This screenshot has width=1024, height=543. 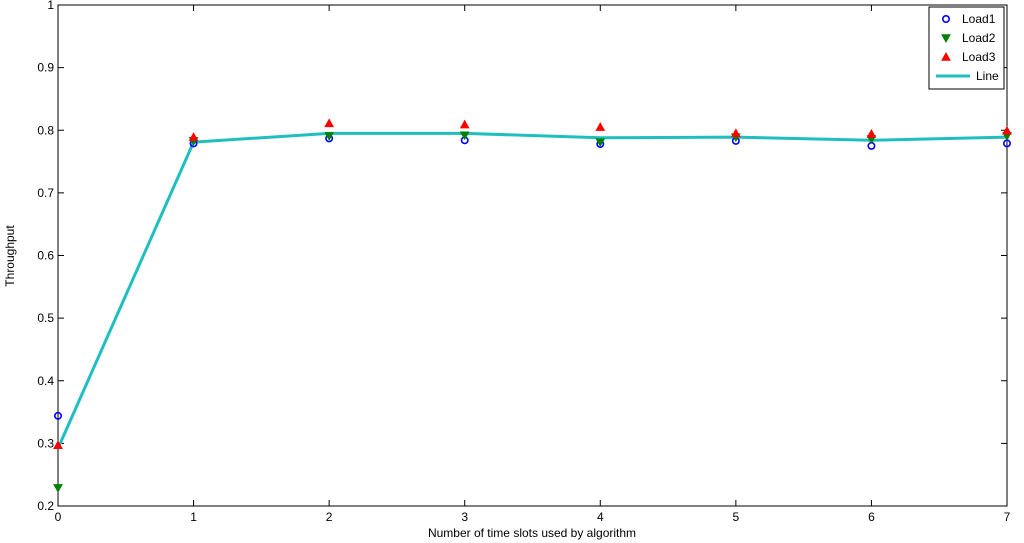 What do you see at coordinates (193, 517) in the screenshot?
I see `x-tick-label: 1` at bounding box center [193, 517].